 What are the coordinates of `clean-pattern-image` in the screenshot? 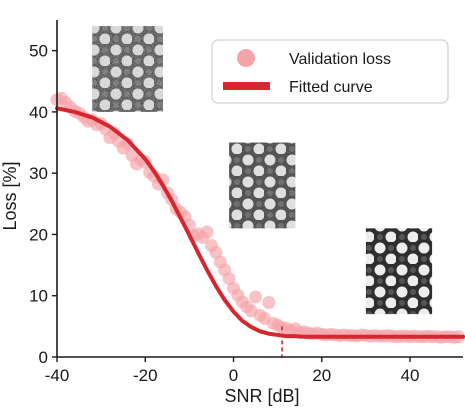 It's located at (399, 271).